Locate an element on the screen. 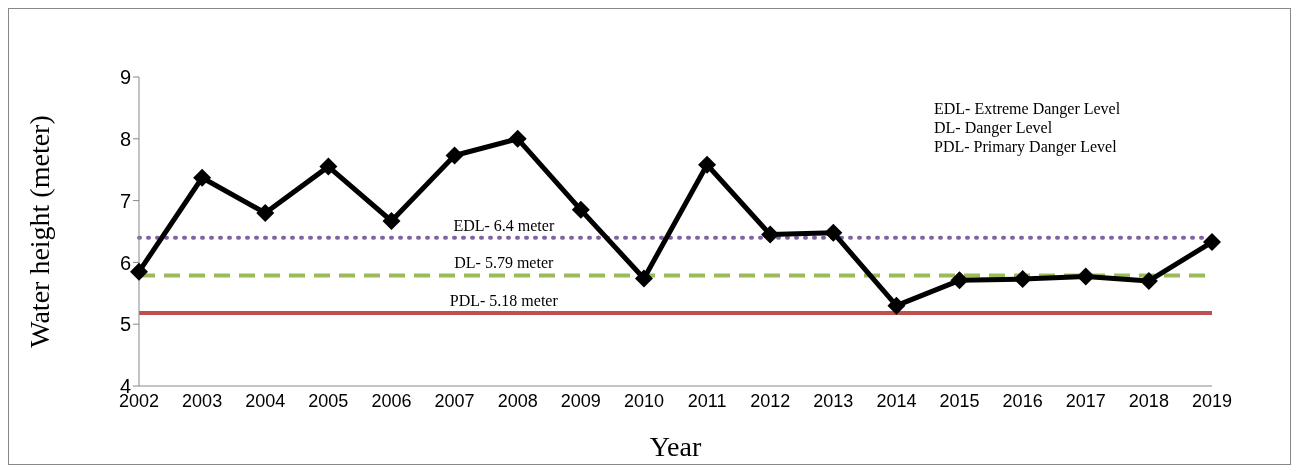 Image resolution: width=1299 pixels, height=473 pixels. ref-line-label: PDL- 5.18 meter is located at coordinates (504, 301).